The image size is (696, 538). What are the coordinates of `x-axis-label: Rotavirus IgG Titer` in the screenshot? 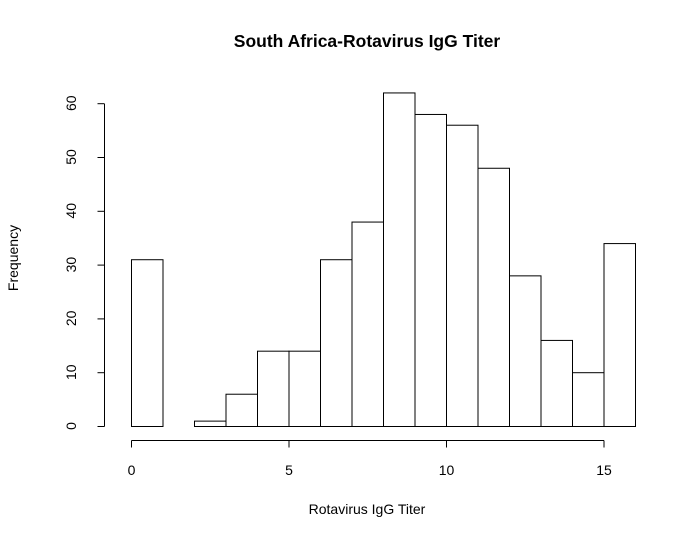 It's located at (367, 509).